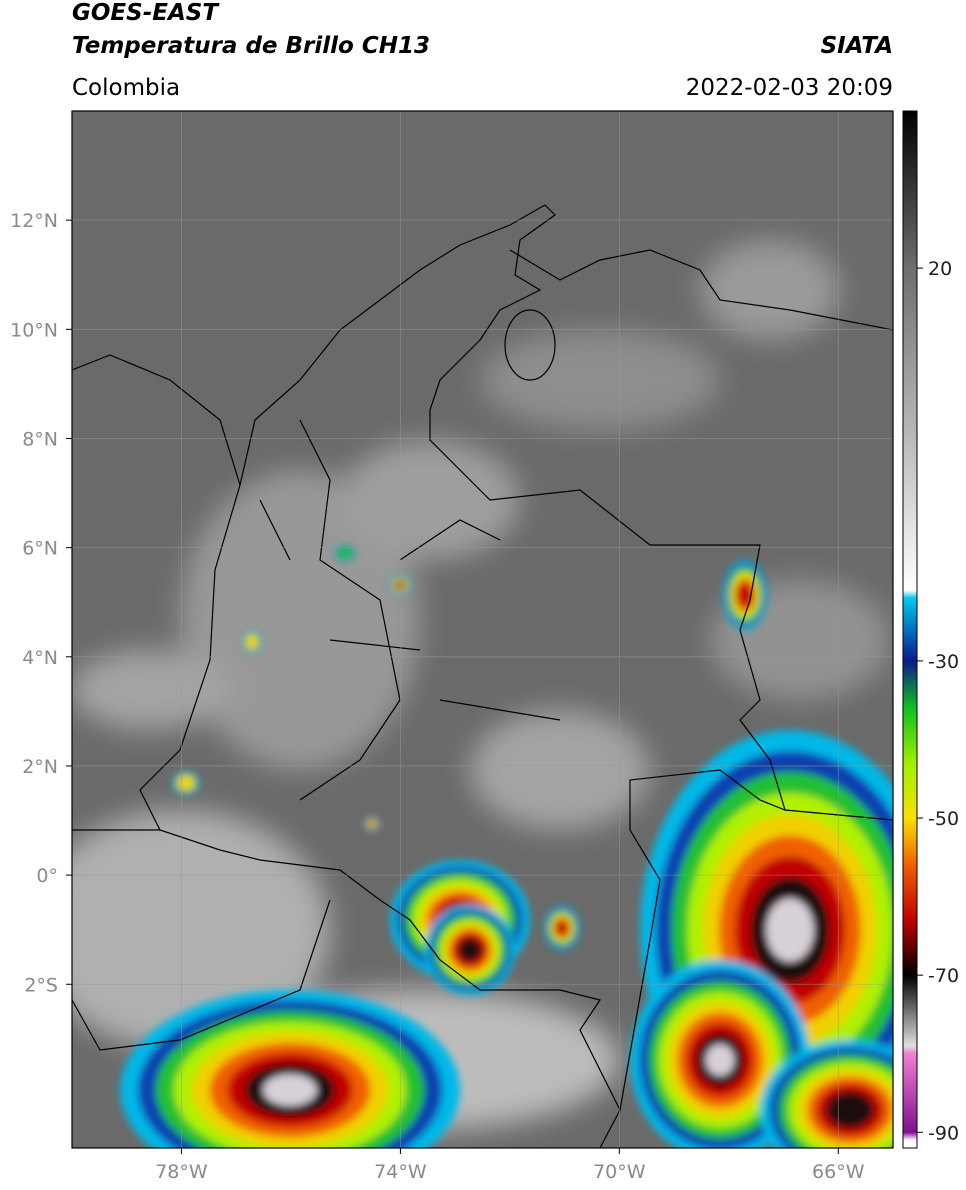 Image resolution: width=966 pixels, height=1190 pixels. What do you see at coordinates (47, 876) in the screenshot?
I see `y-tick-label: 0°` at bounding box center [47, 876].